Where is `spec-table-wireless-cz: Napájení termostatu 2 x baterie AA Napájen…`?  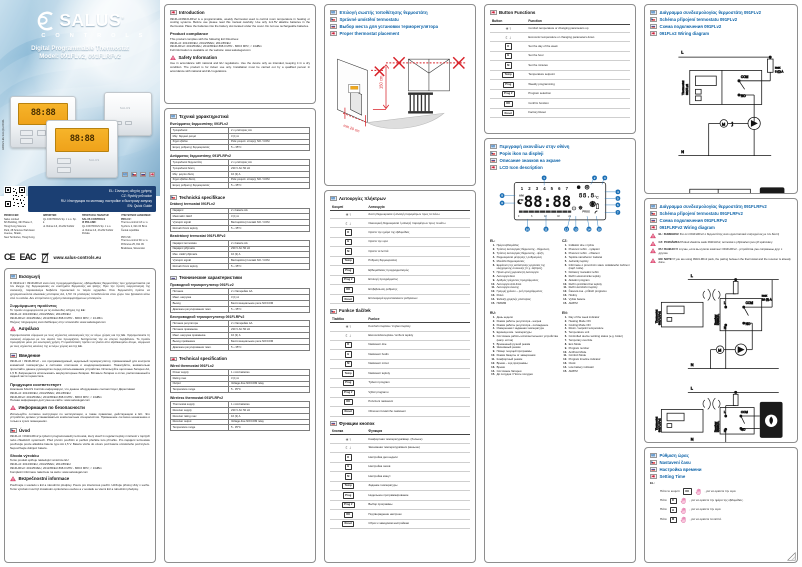 spec-table-wireless-cz: Napájení termostatu 2 x baterie AA Napájen… is located at coordinates (239, 254).